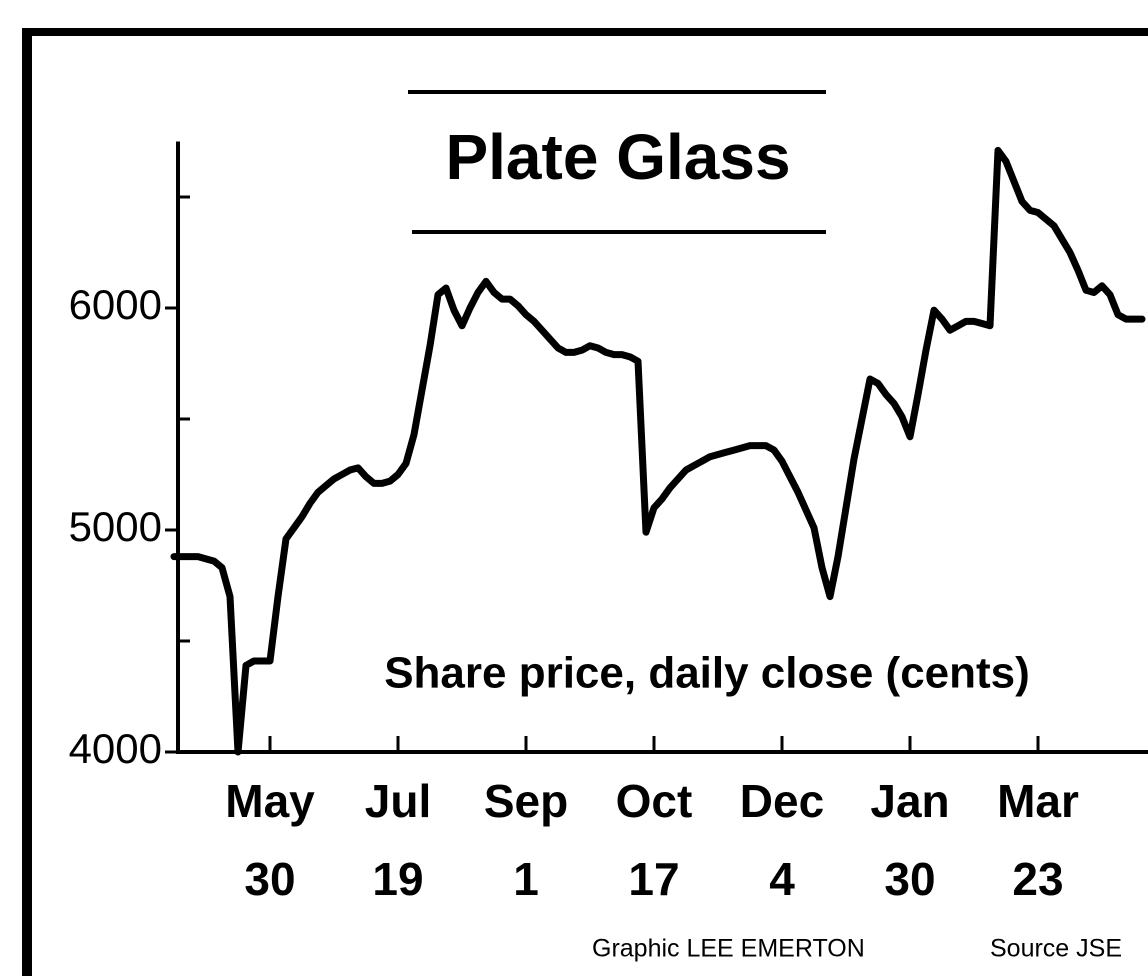  Describe the element at coordinates (782, 840) in the screenshot. I see `x-tick-label: Dec 4` at that location.